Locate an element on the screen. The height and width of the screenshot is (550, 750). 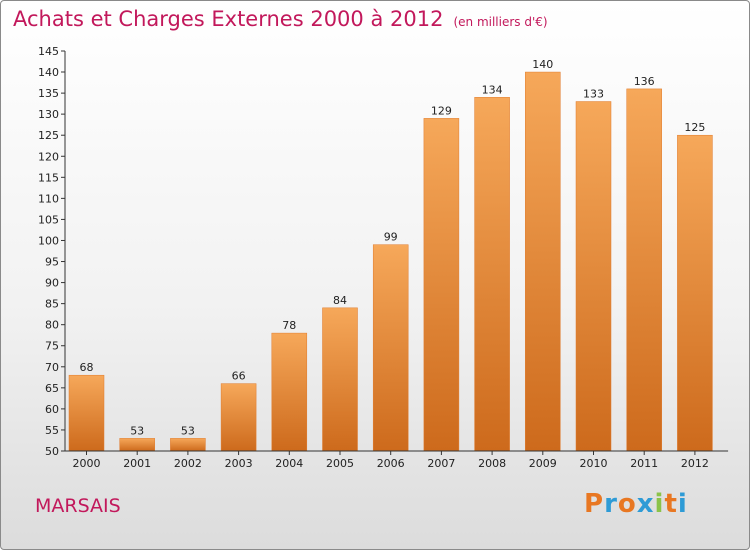
x-tick-label: 2009 is located at coordinates (543, 463).